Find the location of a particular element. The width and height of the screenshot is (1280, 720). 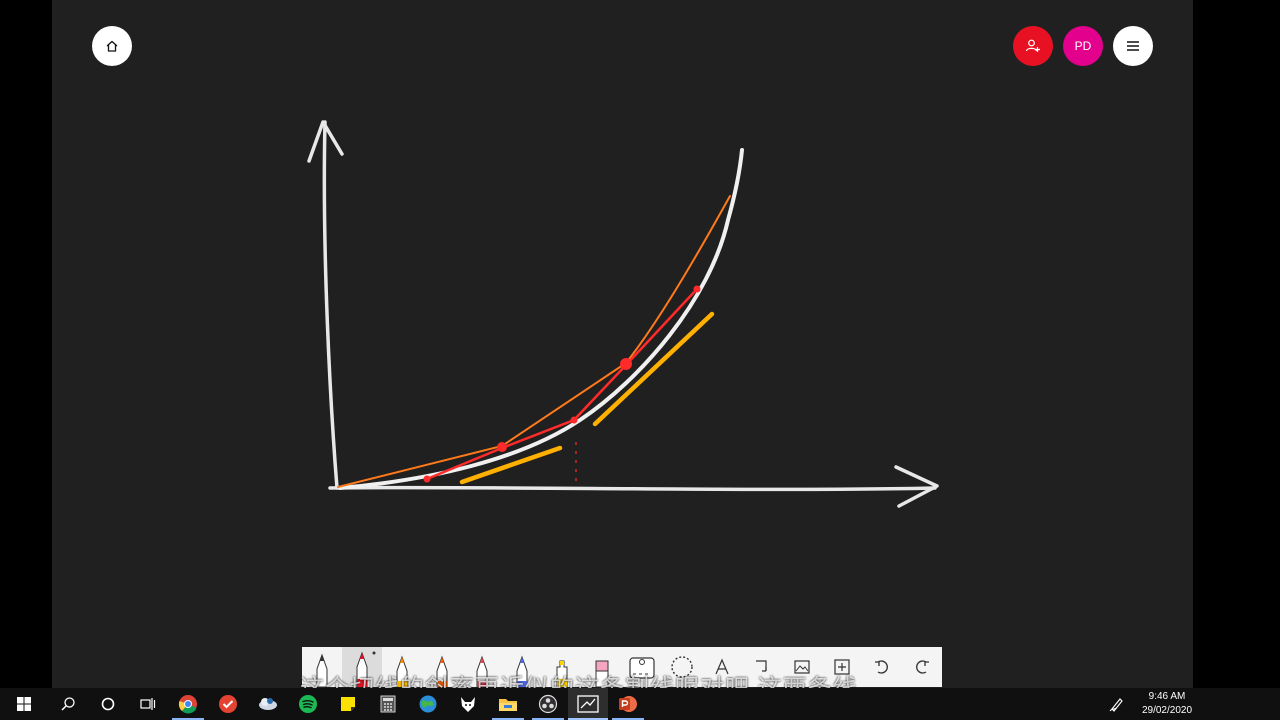

ruler-icon is located at coordinates (642, 668).